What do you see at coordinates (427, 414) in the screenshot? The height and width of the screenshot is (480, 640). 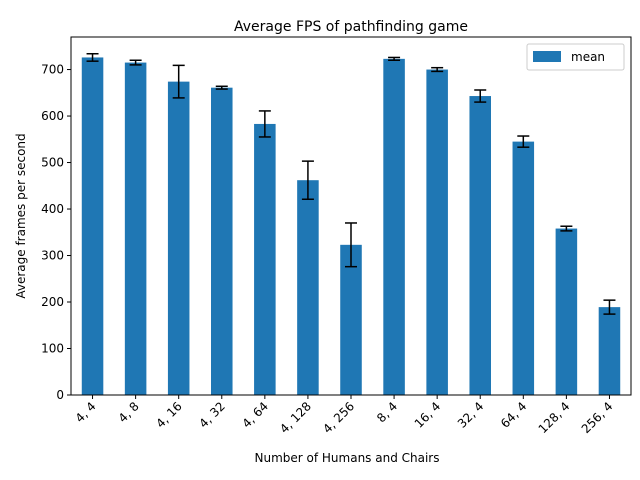 I see `x-tick-label: 16, 4` at bounding box center [427, 414].